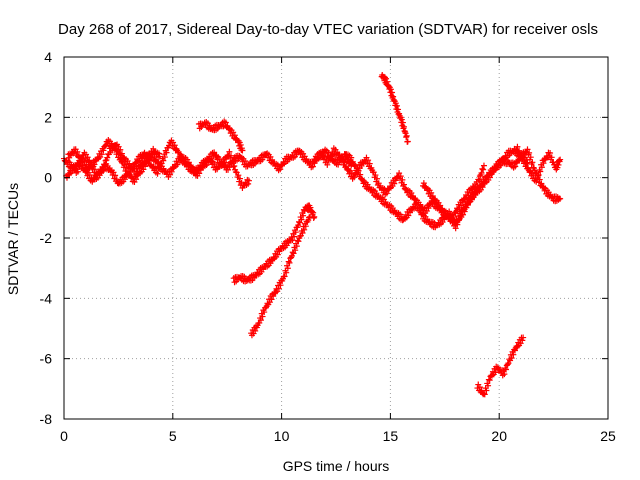 The width and height of the screenshot is (640, 480). What do you see at coordinates (608, 436) in the screenshot?
I see `x-tick-label: 25` at bounding box center [608, 436].